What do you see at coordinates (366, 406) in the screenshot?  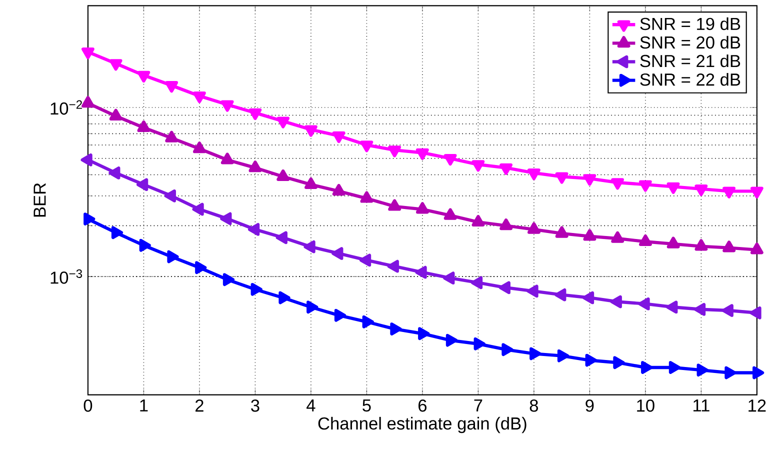 I see `x-tick-label: 5` at bounding box center [366, 406].